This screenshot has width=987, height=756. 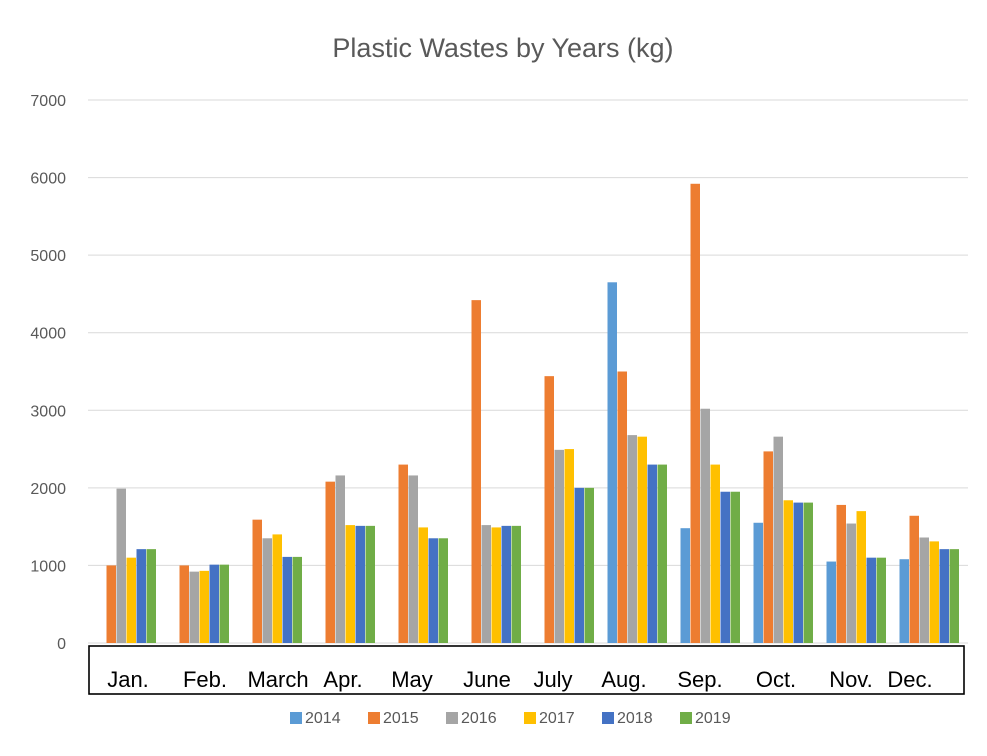 What do you see at coordinates (205, 679) in the screenshot?
I see `x-tick-label: Feb.` at bounding box center [205, 679].